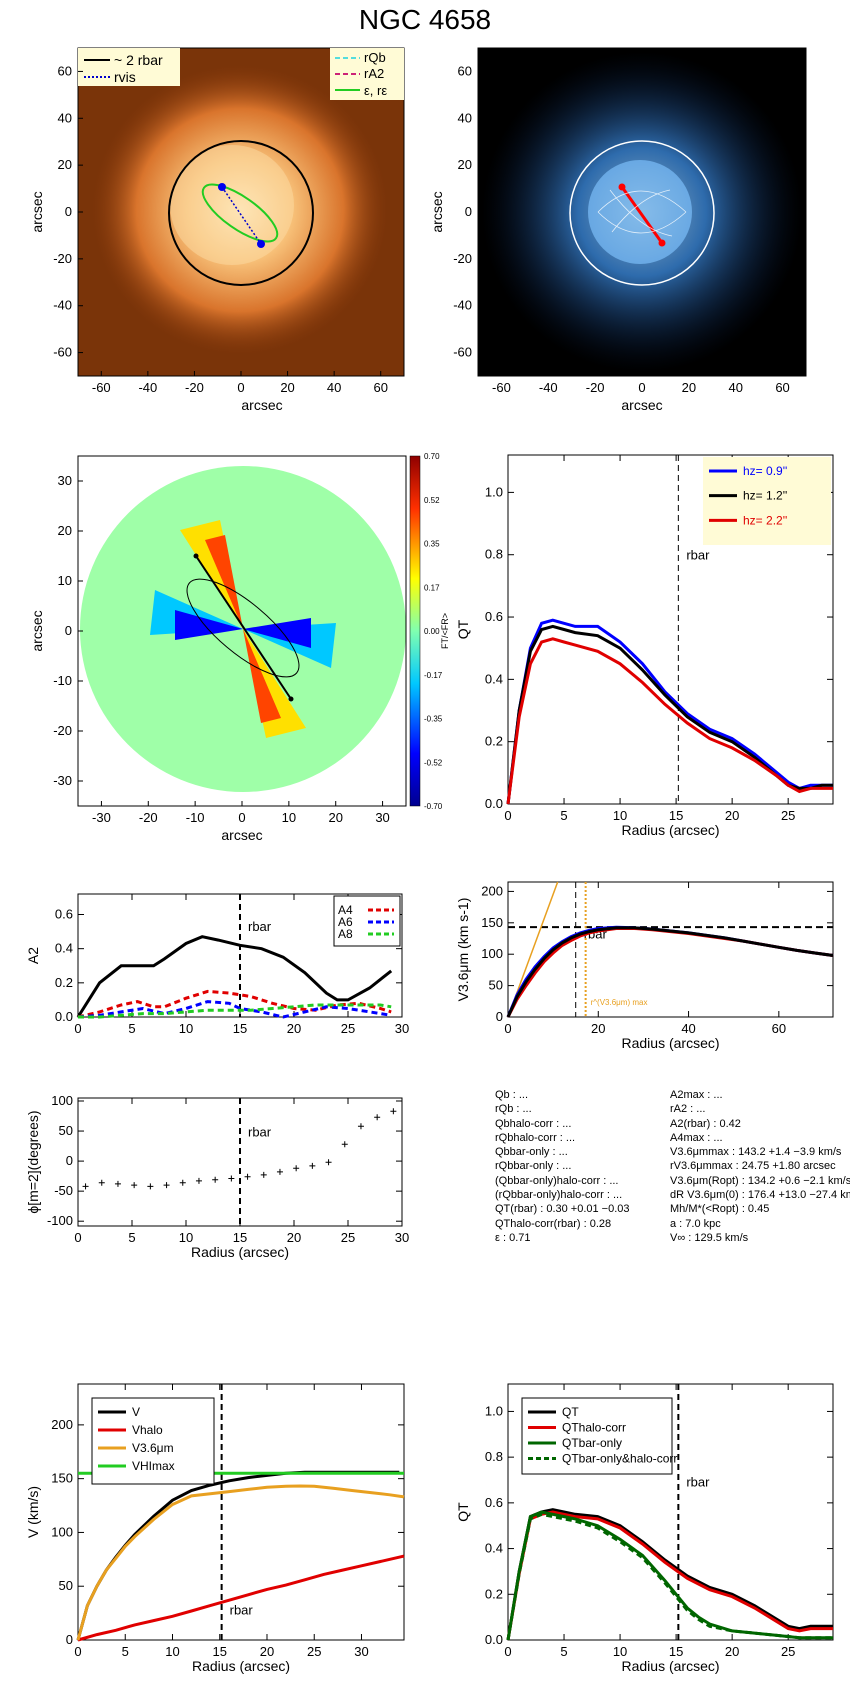 The width and height of the screenshot is (850, 1700). Describe the element at coordinates (433, 675) in the screenshot. I see `colorbar-tick-label: -0.17` at that location.